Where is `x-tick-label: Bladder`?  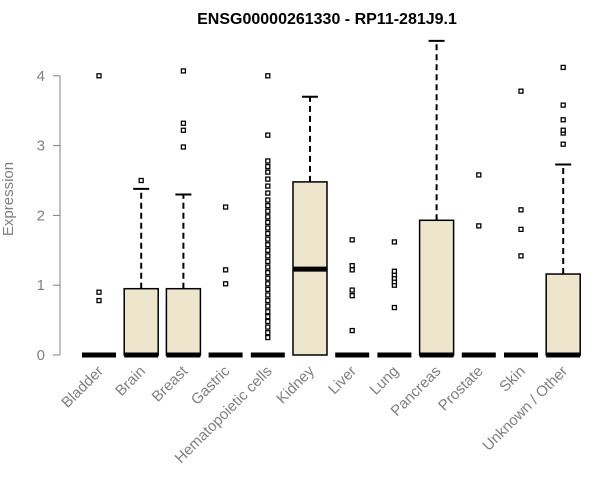 x-tick-label: Bladder is located at coordinates (82, 387).